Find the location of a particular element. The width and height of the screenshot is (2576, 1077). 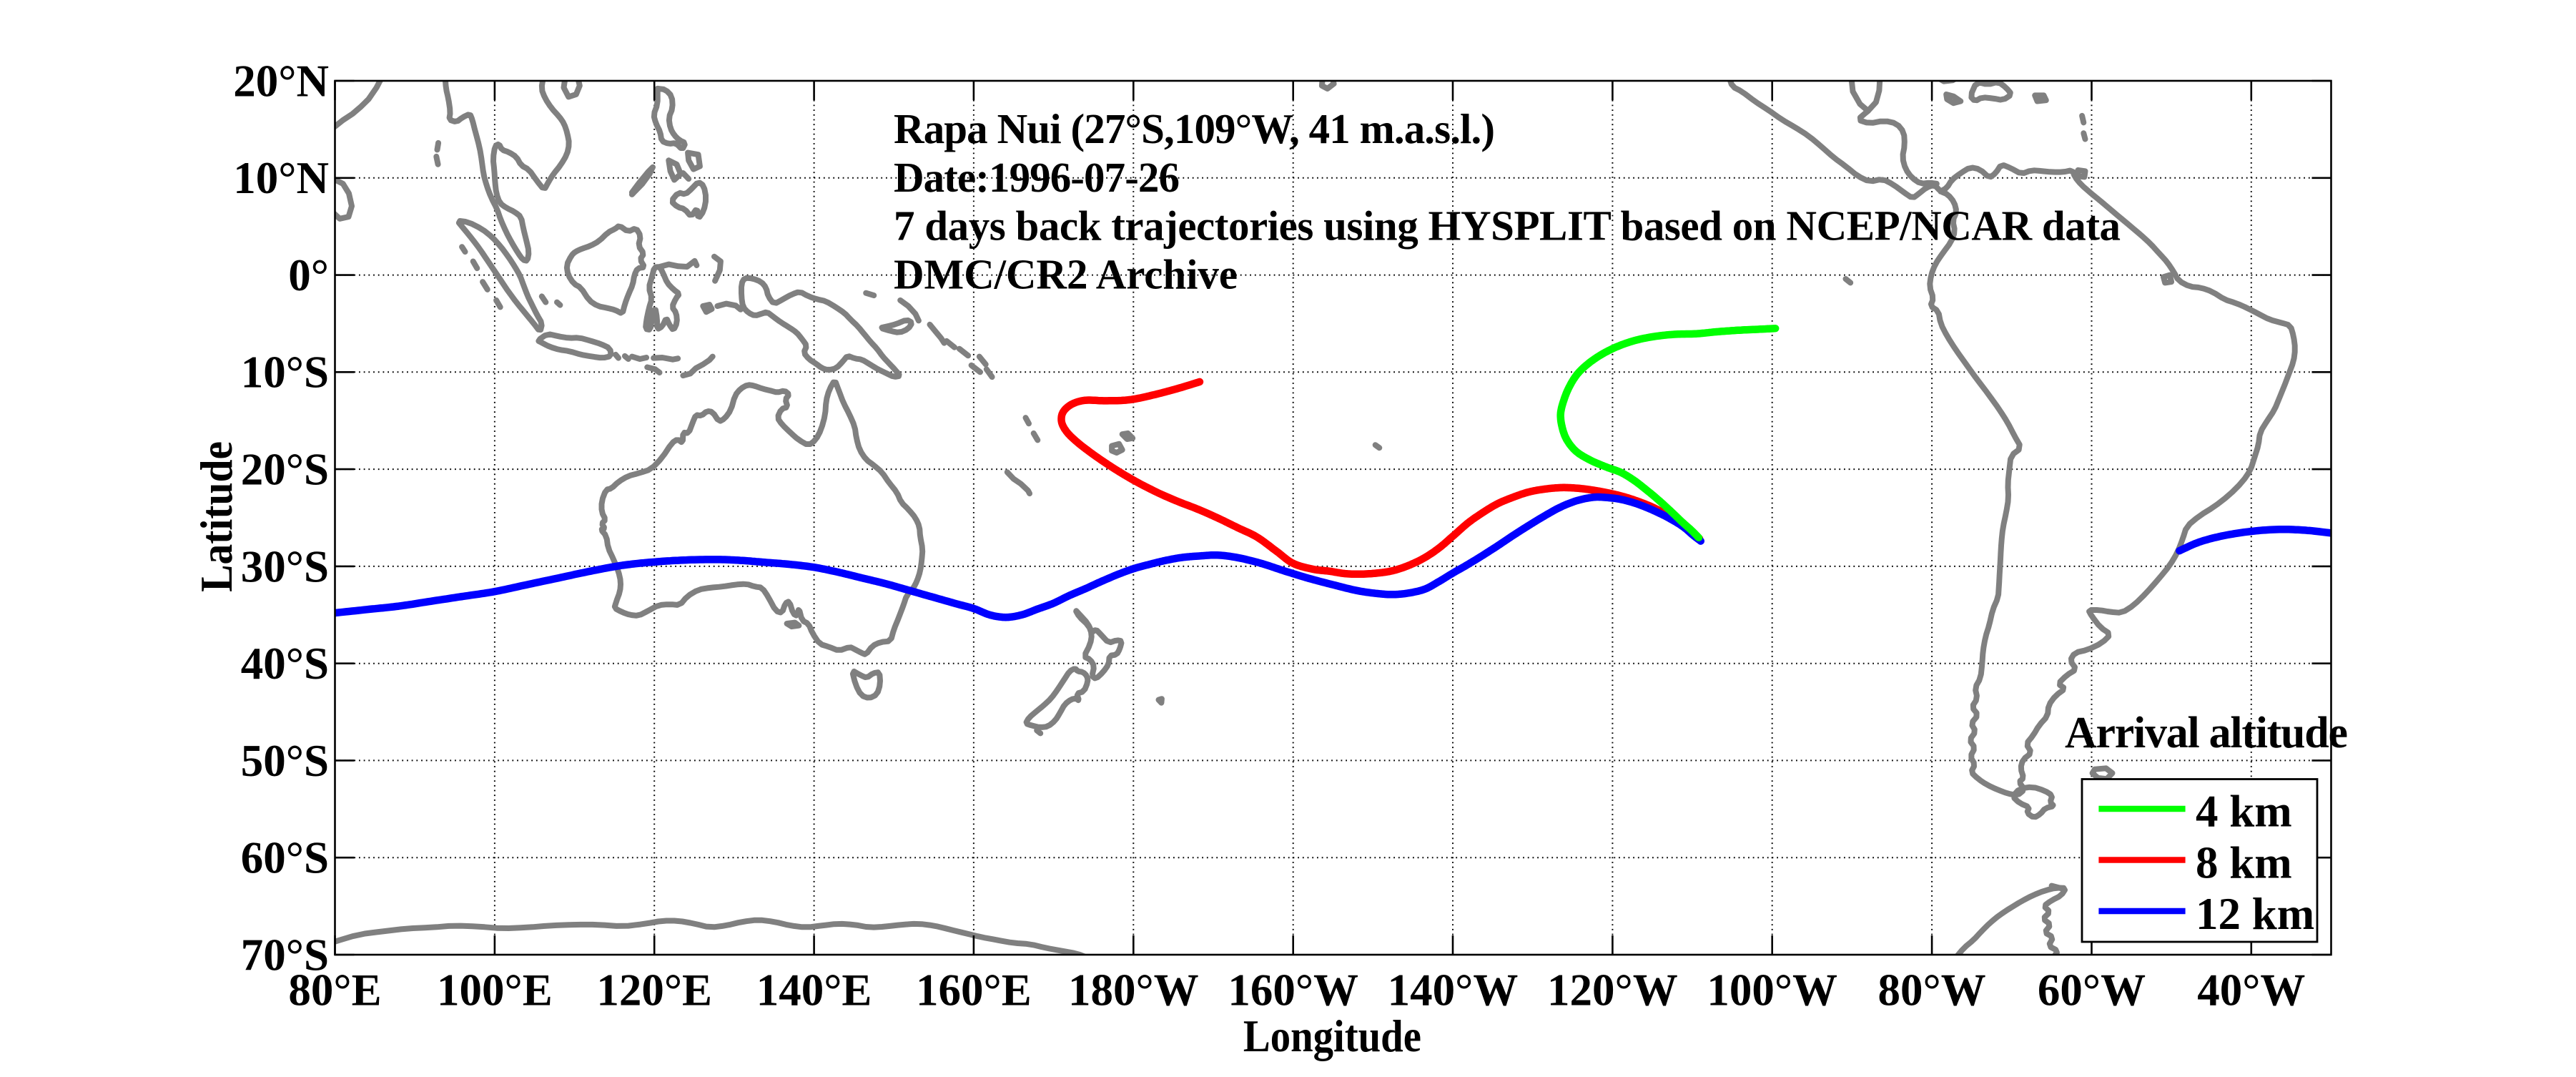

svg-text: 20°N is located at coordinates (281, 81).